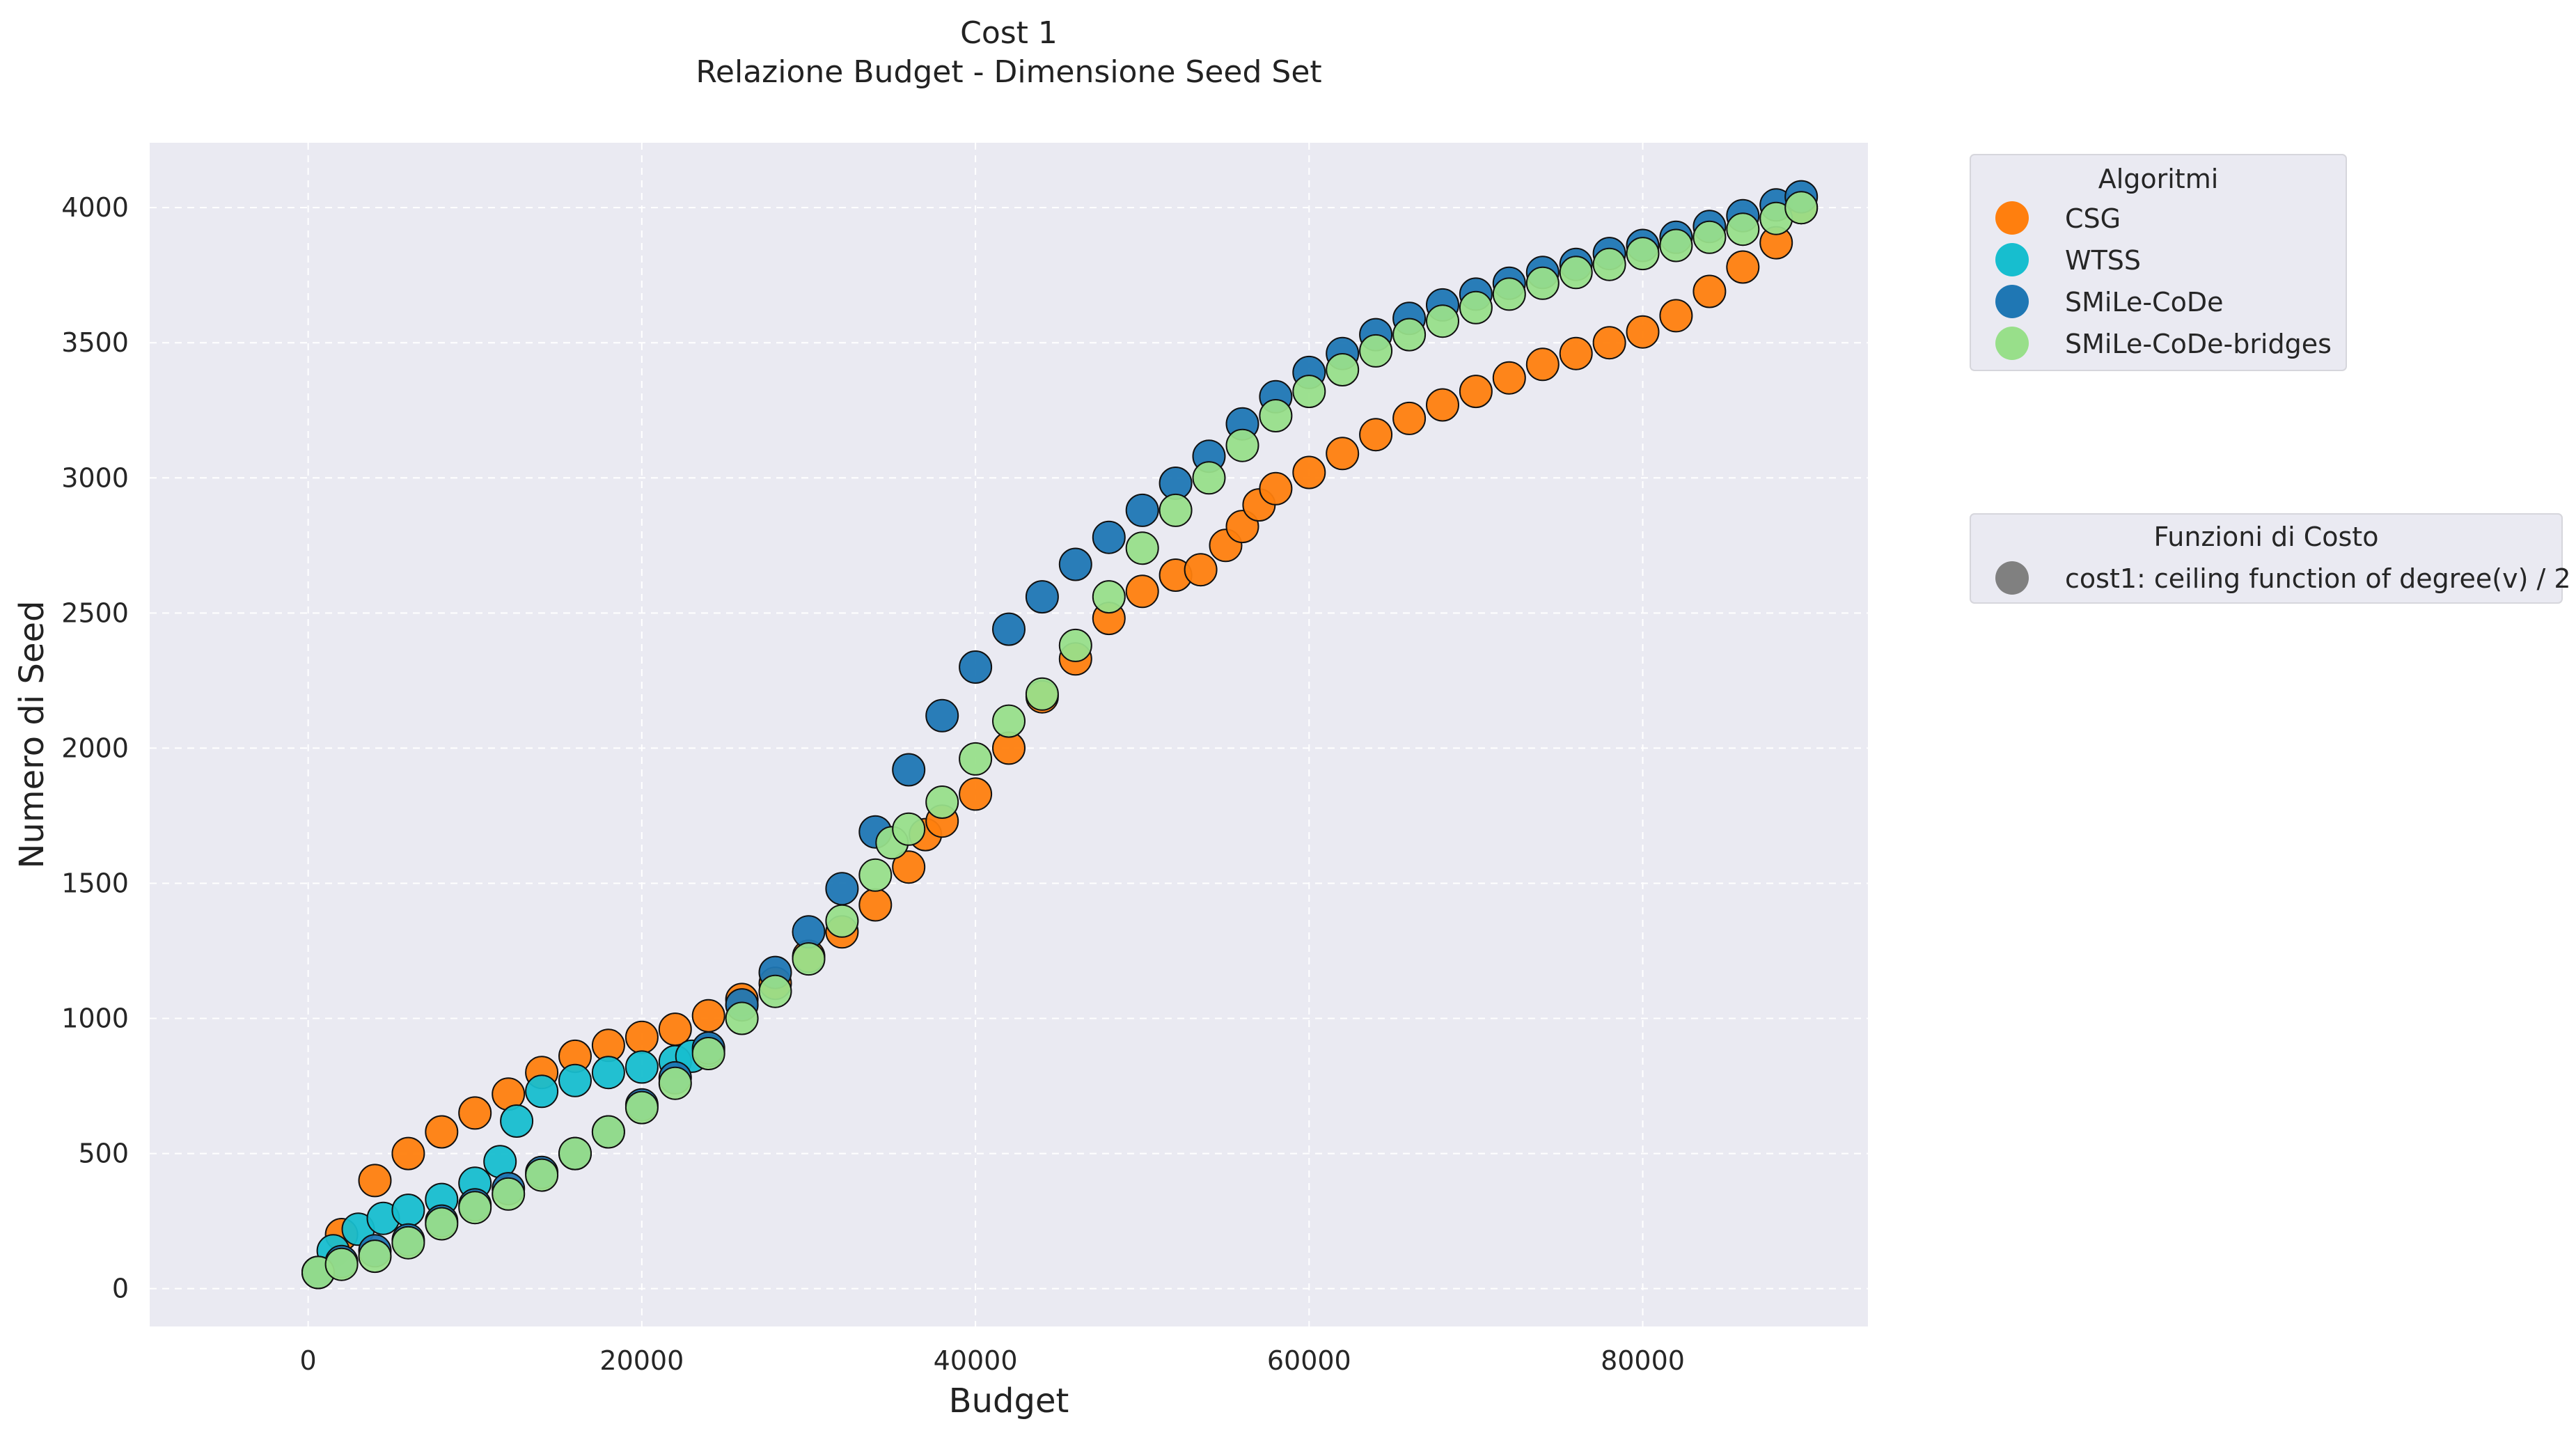 The width and height of the screenshot is (2576, 1440). I want to click on y-tick-label: 1000, so click(95, 1018).